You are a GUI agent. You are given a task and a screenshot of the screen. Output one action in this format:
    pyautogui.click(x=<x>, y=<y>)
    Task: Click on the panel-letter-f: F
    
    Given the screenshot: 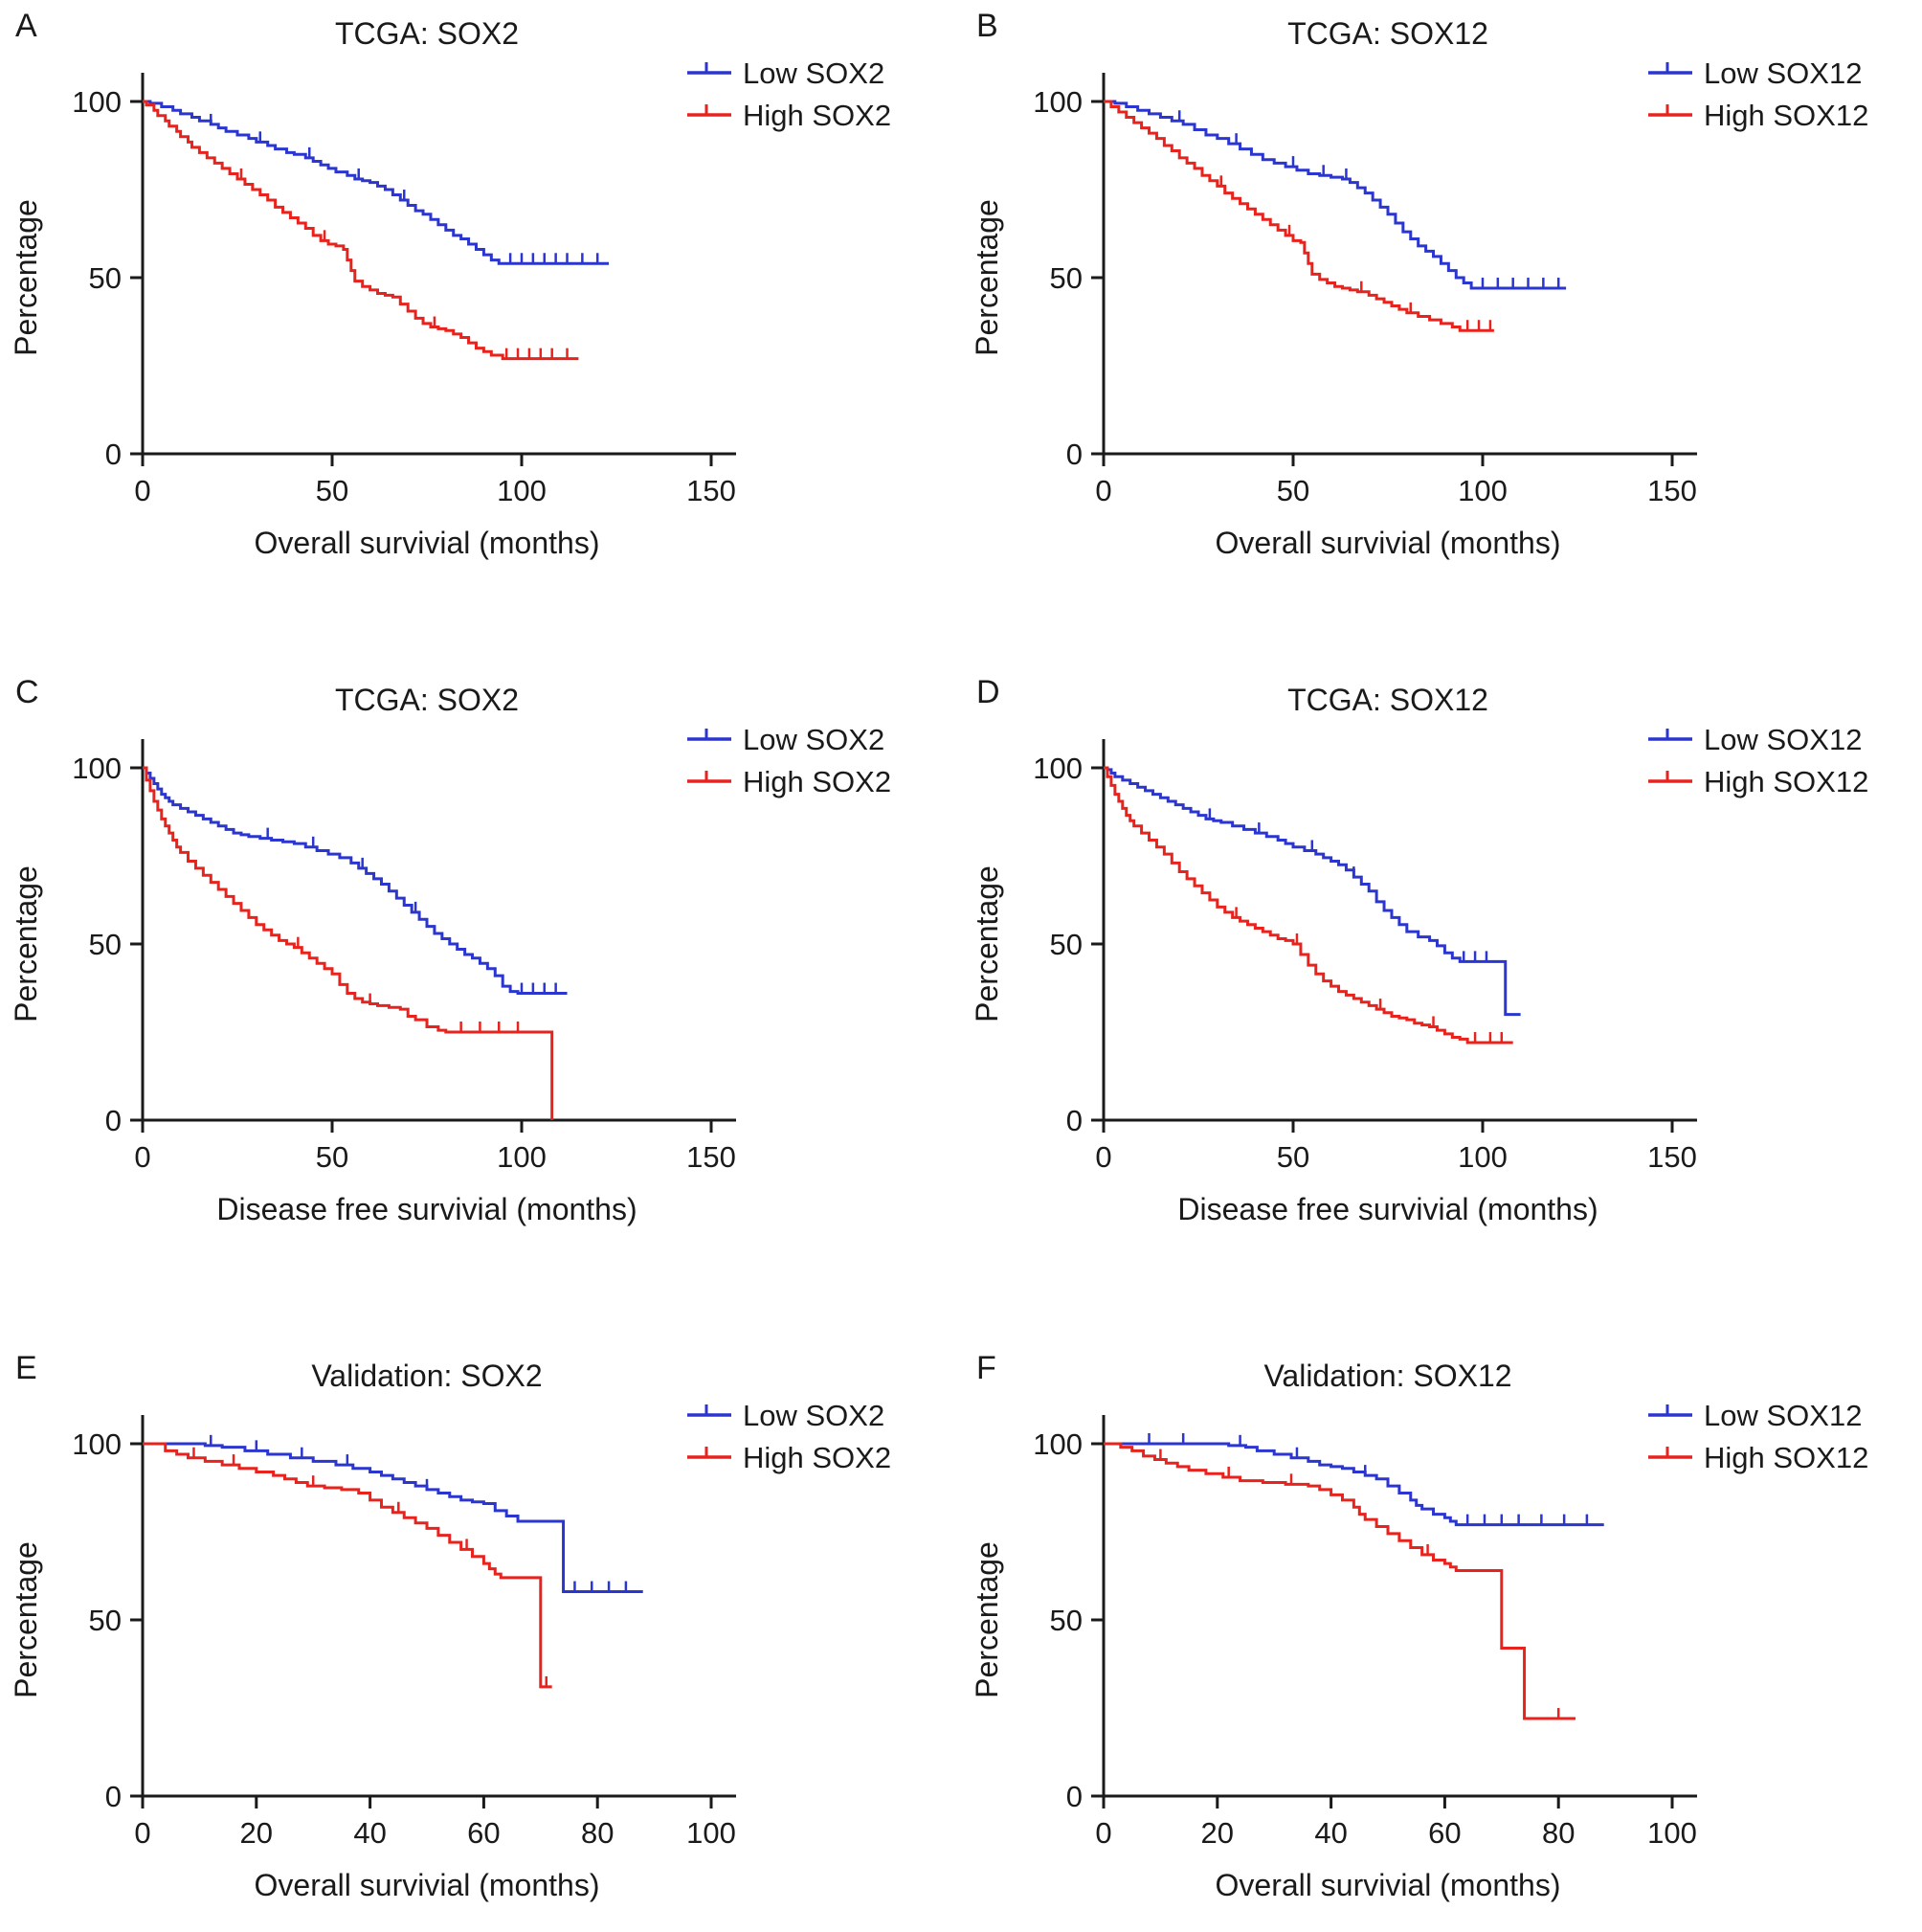 What is the action you would take?
    pyautogui.click(x=986, y=1368)
    